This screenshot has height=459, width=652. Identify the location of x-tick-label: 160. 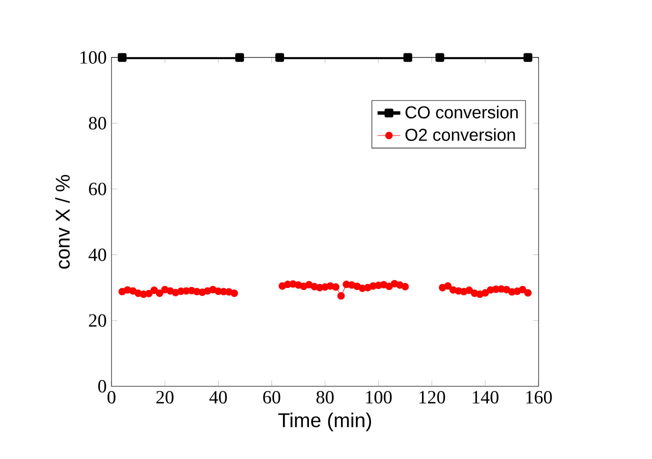
(539, 397).